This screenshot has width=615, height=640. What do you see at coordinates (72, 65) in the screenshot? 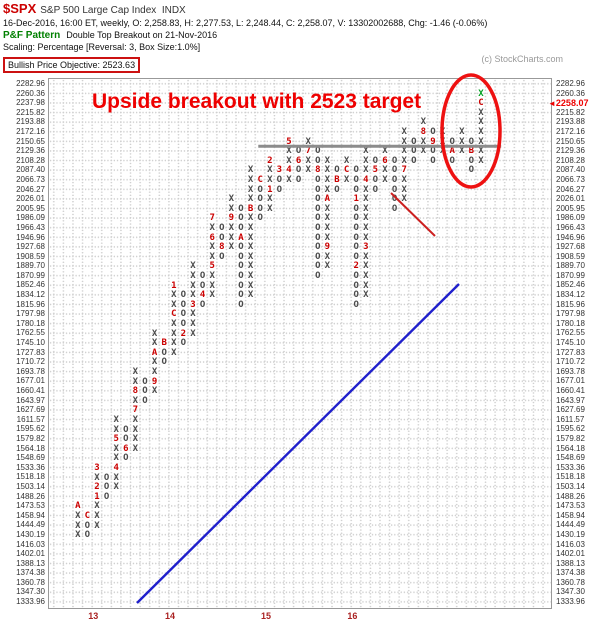
I see `price-objective-badge: Bullish Price Objective: 2523.63` at bounding box center [72, 65].